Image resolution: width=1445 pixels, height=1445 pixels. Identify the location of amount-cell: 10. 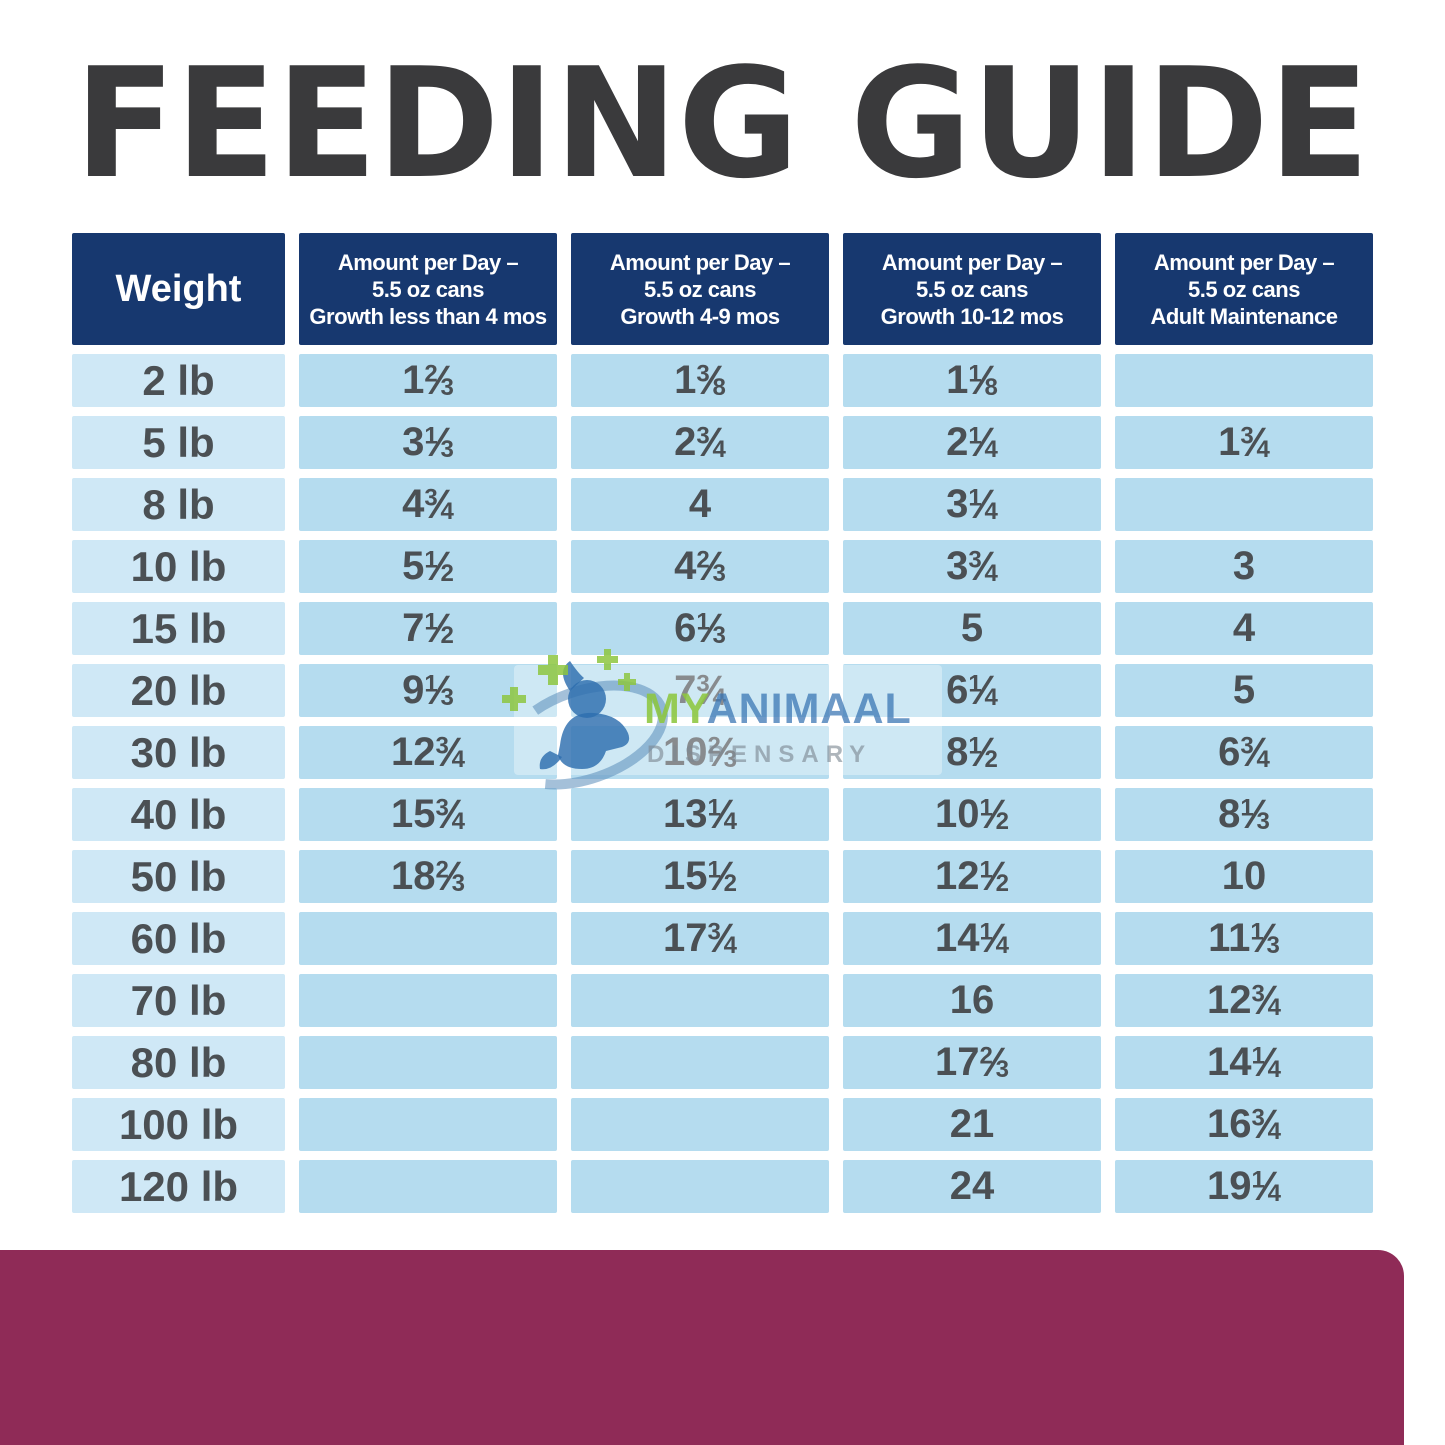
(1244, 876).